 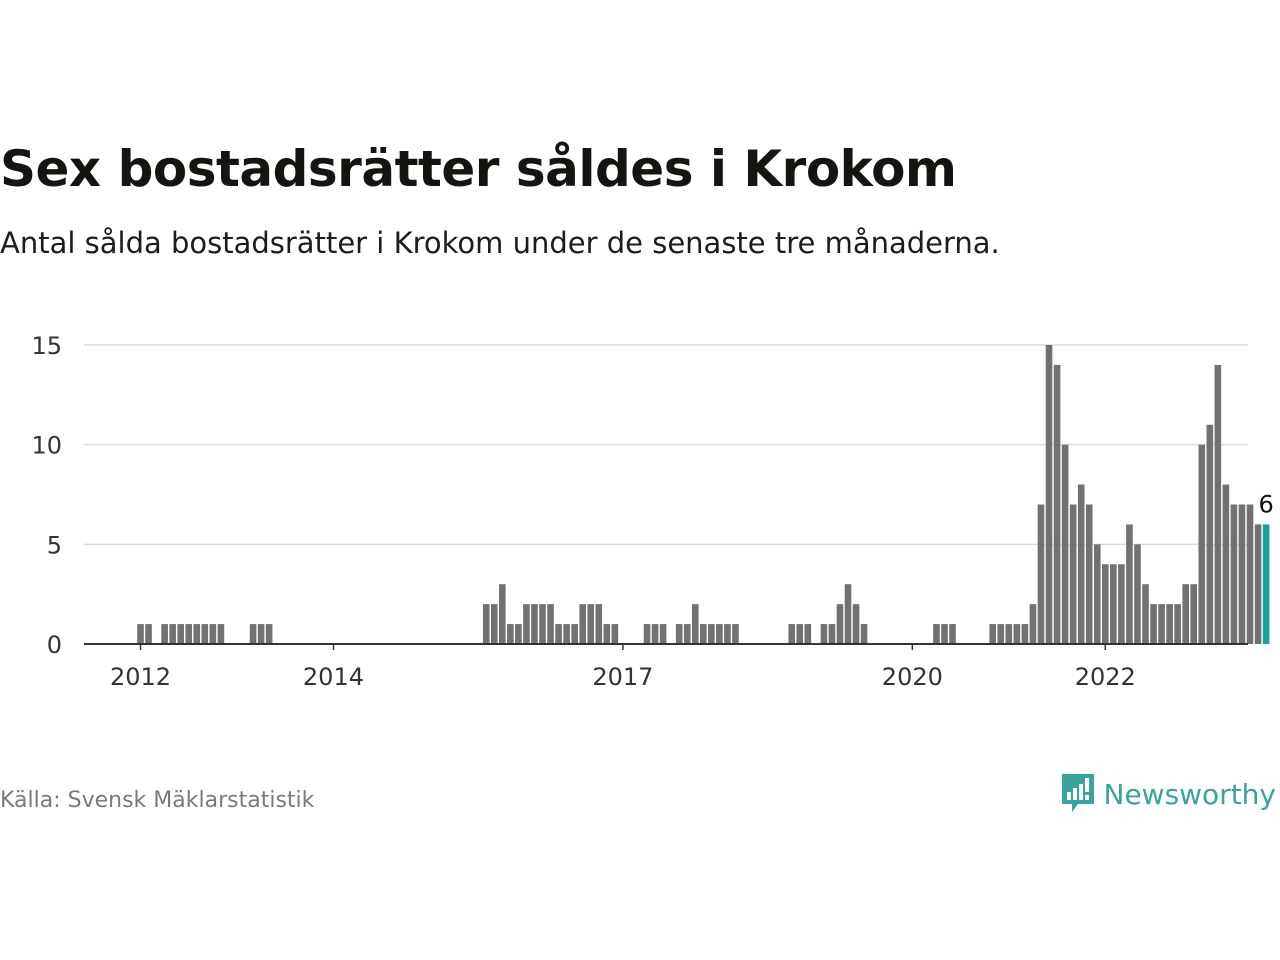 What do you see at coordinates (46, 446) in the screenshot?
I see `y-tick-label: 10` at bounding box center [46, 446].